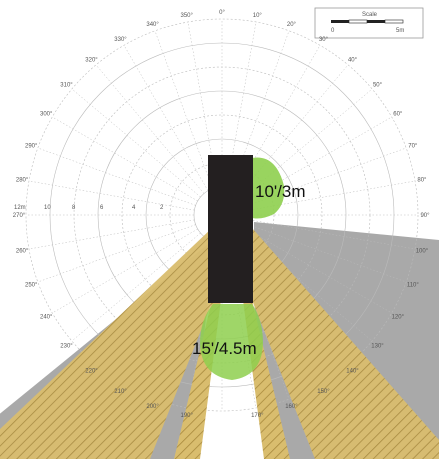 This screenshot has height=459, width=439. Describe the element at coordinates (120, 392) in the screenshot. I see `bearing-label: 210°` at that location.